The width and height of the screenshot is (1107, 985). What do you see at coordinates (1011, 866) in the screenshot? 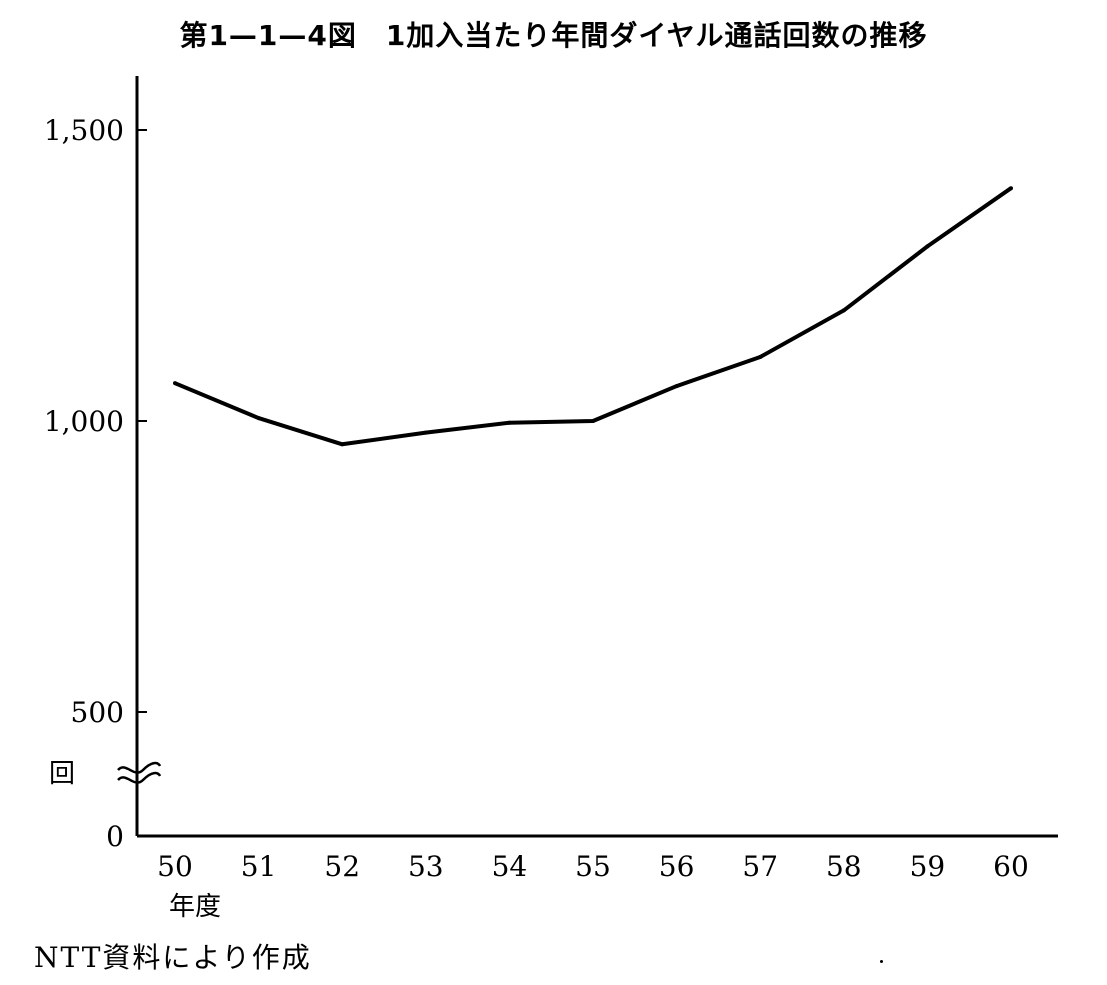
I see `x-tick-label: 60` at bounding box center [1011, 866].